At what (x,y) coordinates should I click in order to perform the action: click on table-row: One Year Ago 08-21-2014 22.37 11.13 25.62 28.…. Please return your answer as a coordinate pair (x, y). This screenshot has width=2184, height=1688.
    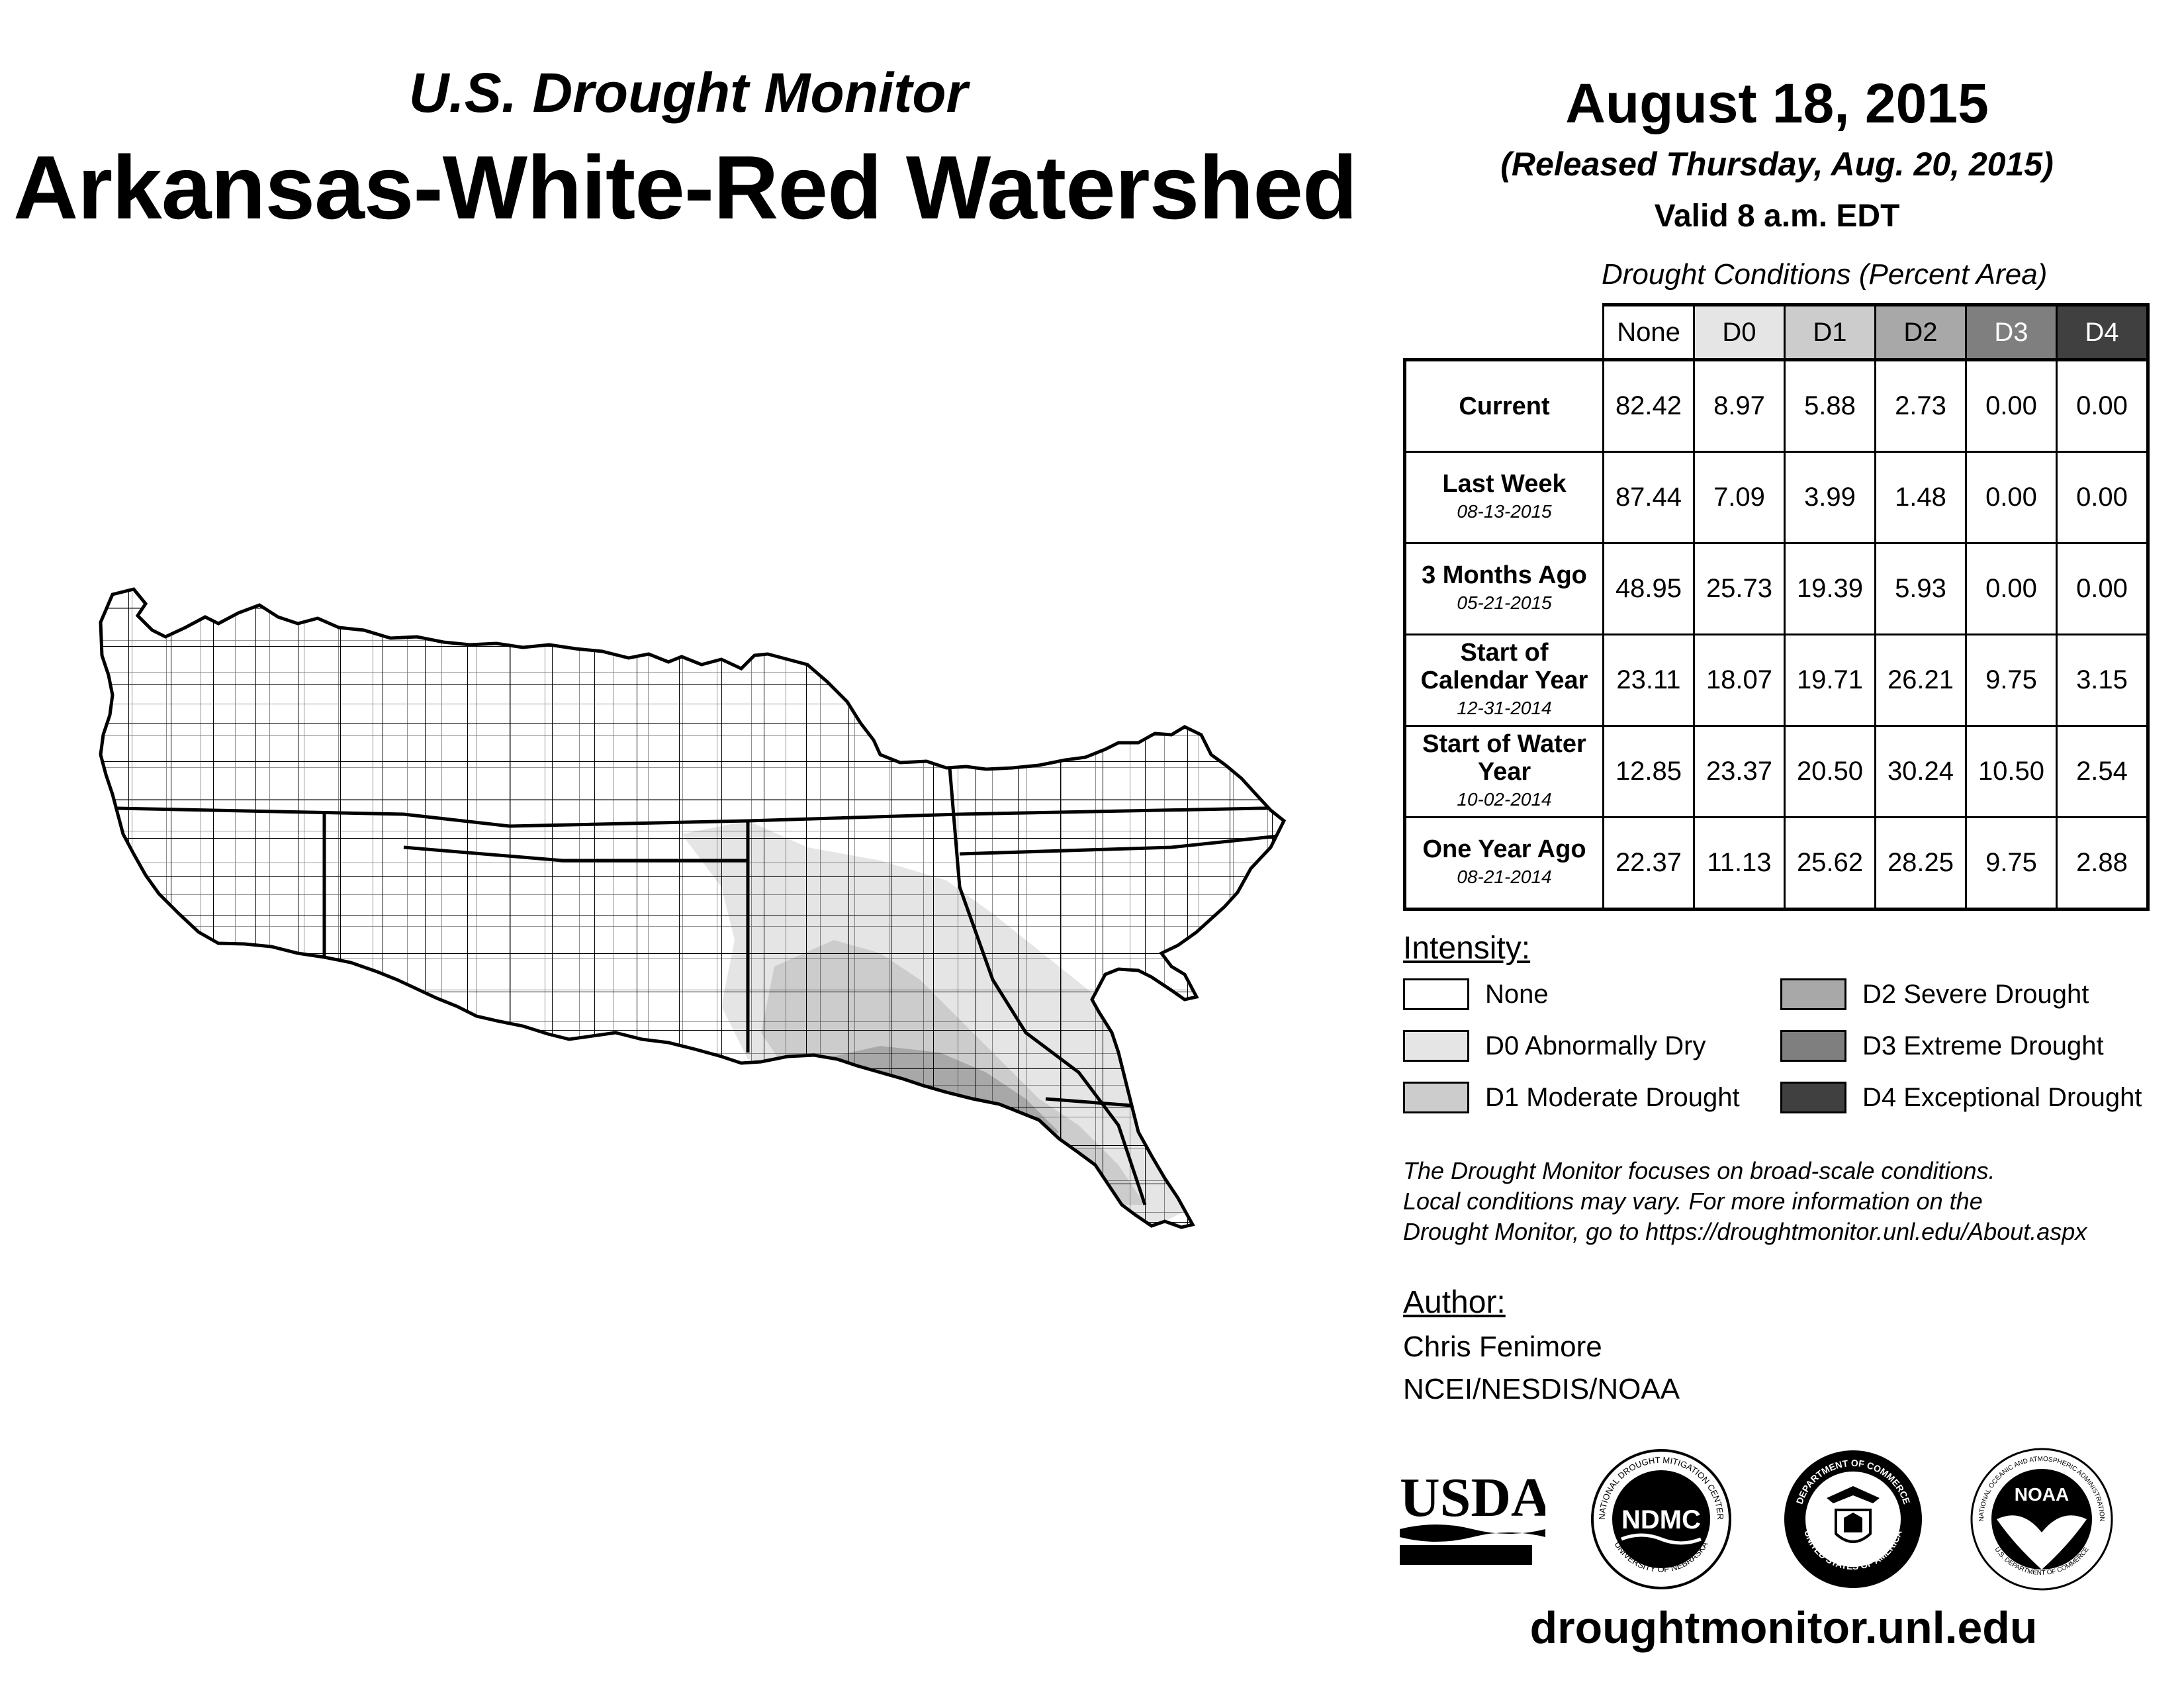
    Looking at the image, I should click on (1777, 863).